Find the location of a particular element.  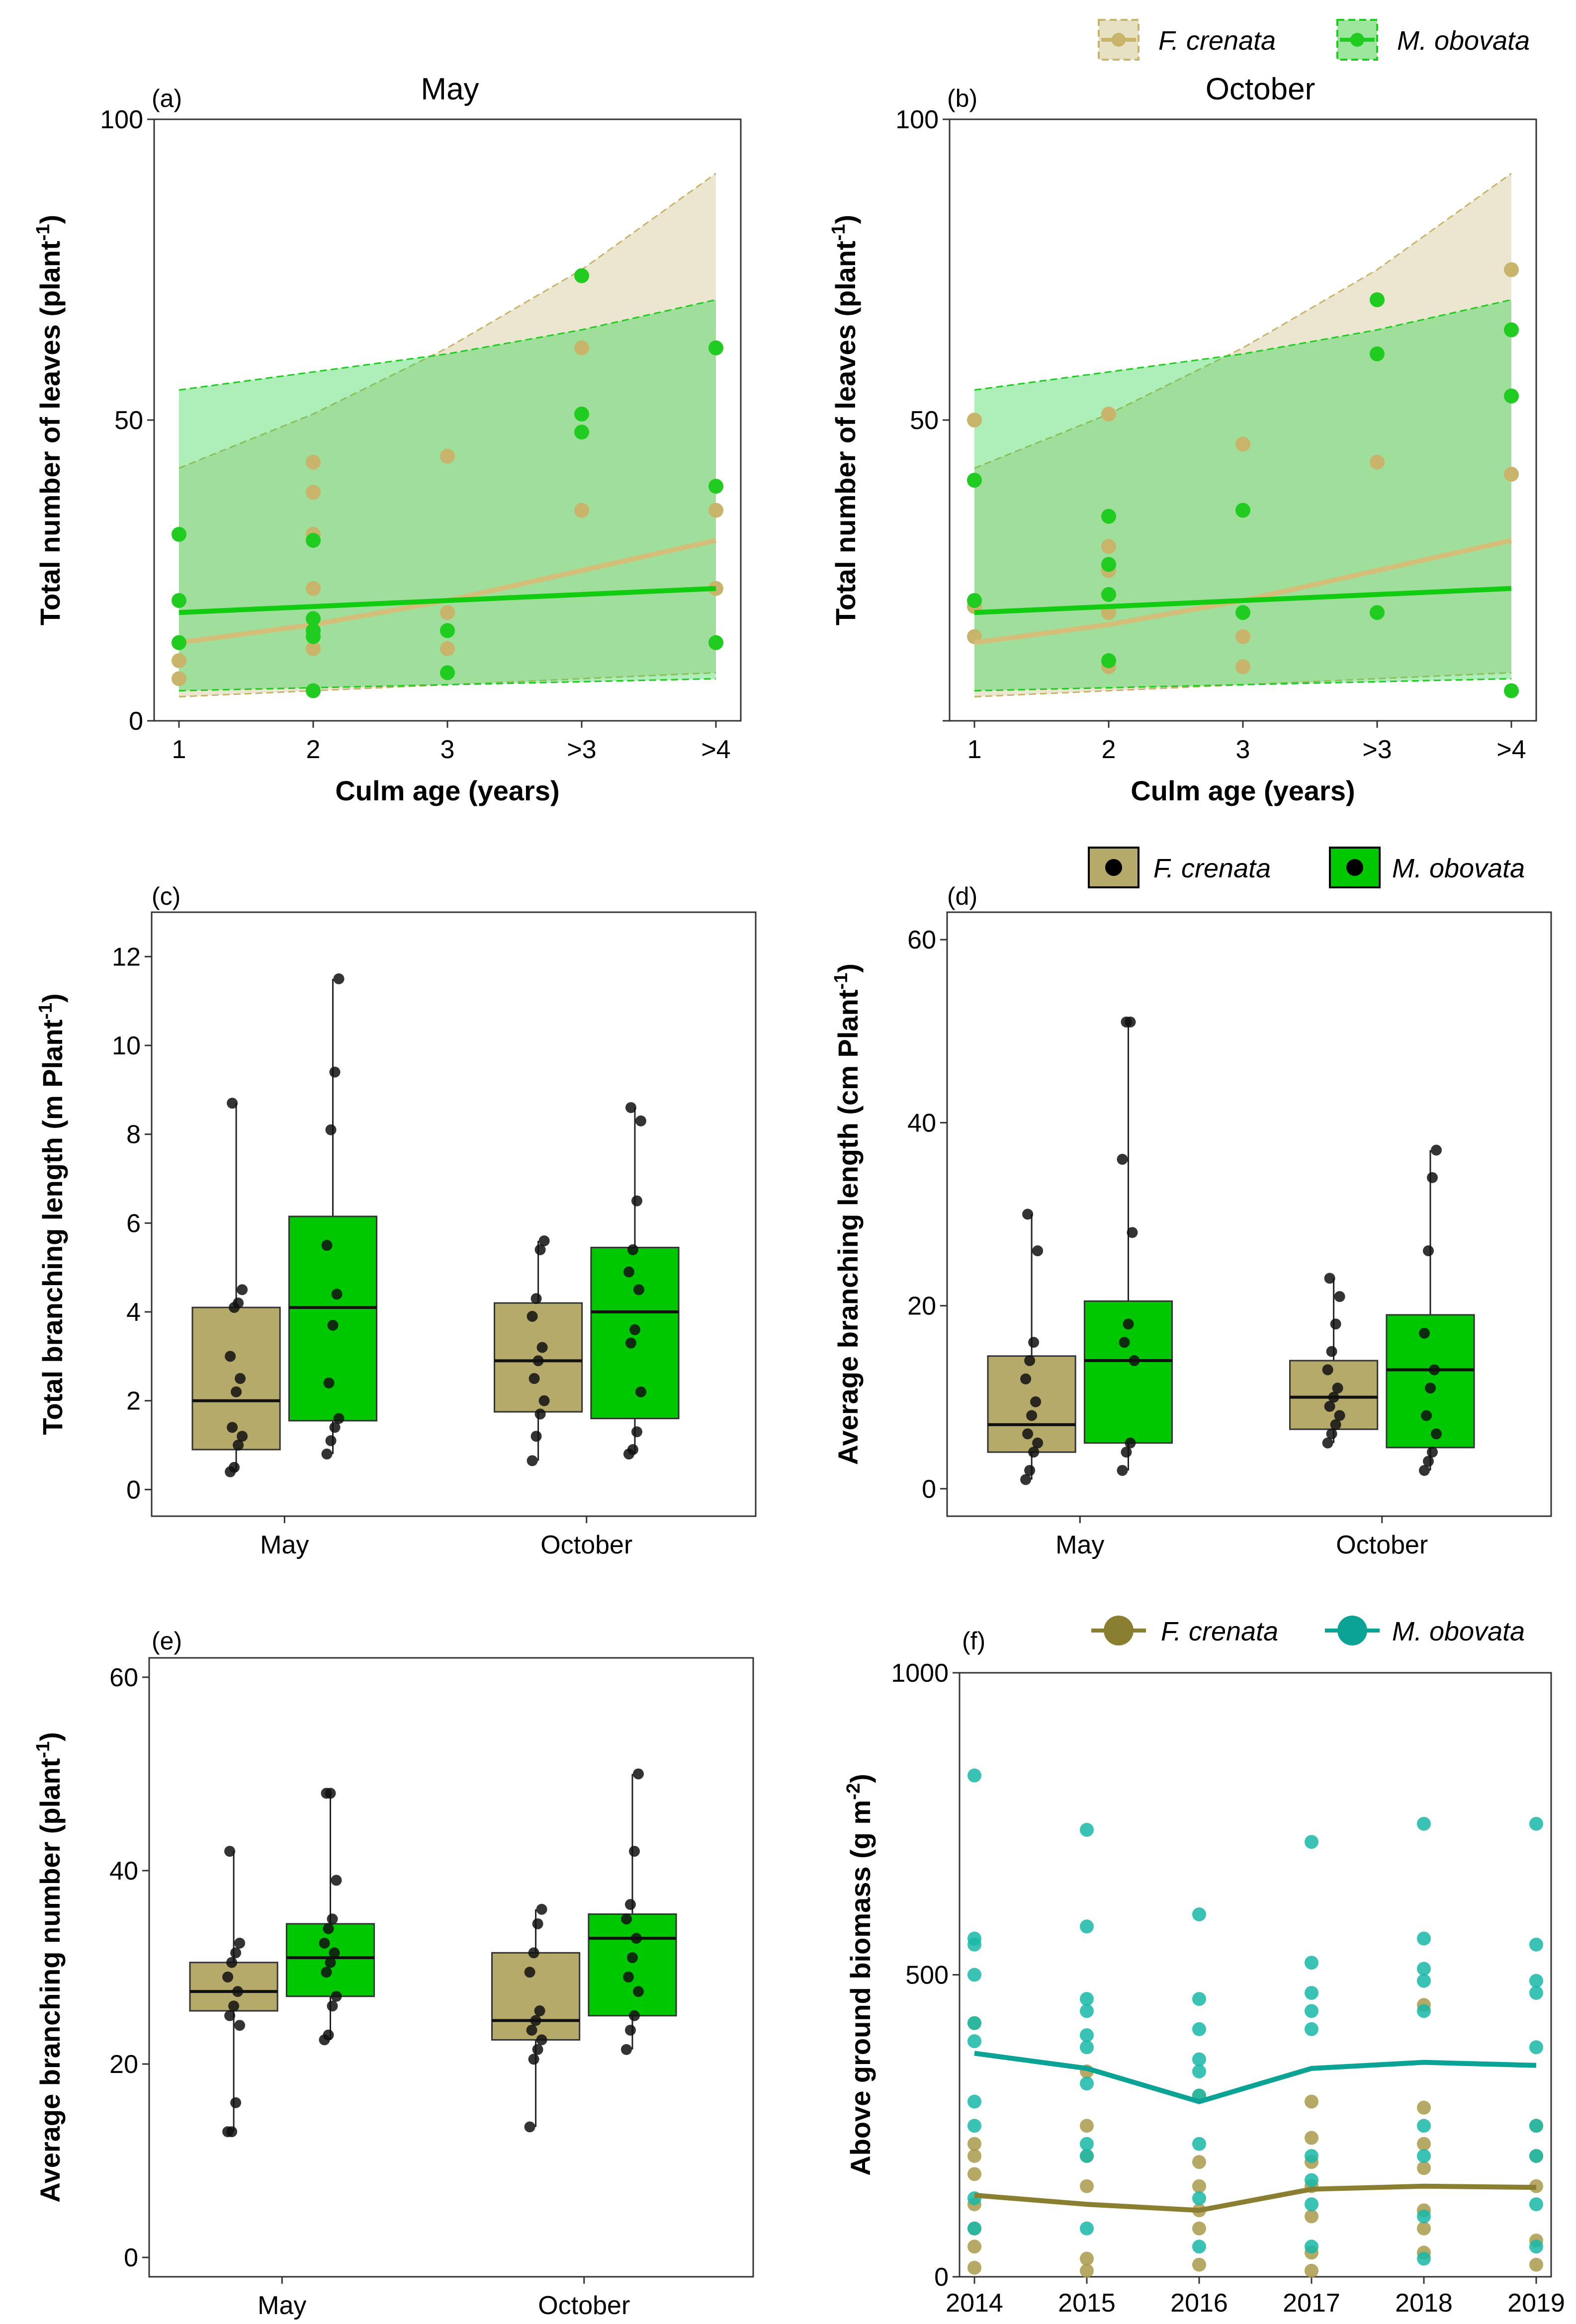

y-tick-label: 100 is located at coordinates (121, 119).